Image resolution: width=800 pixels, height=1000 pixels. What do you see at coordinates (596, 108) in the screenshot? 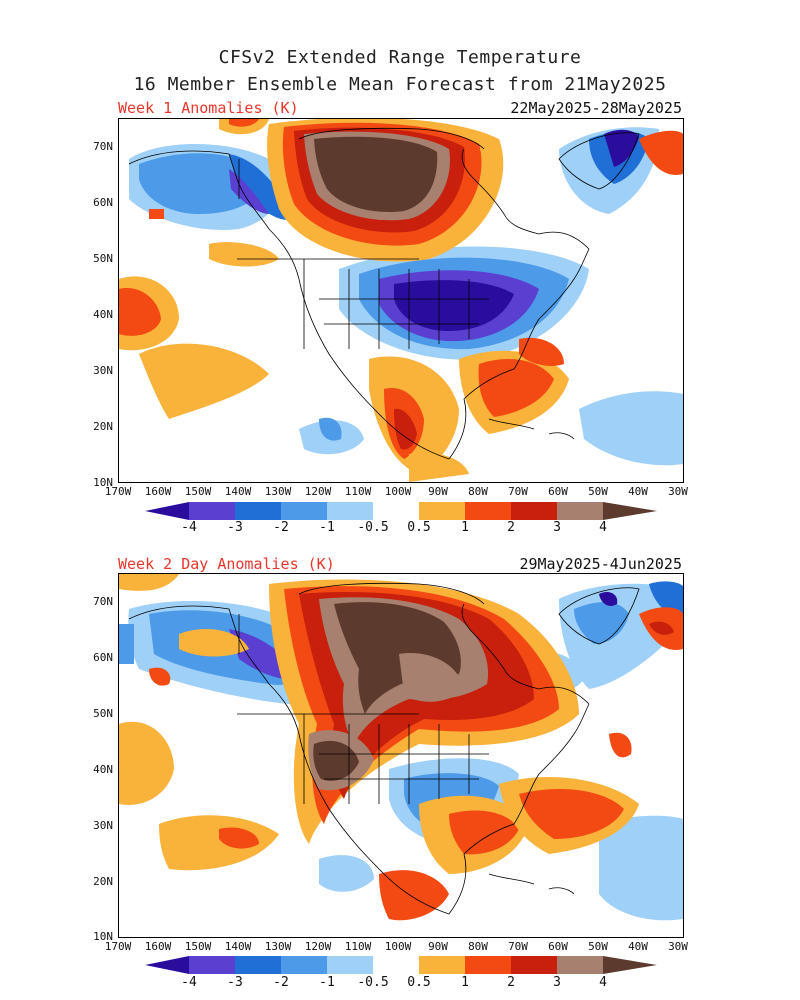
I see `panel1-date-range: 22May2025-28May2025` at bounding box center [596, 108].